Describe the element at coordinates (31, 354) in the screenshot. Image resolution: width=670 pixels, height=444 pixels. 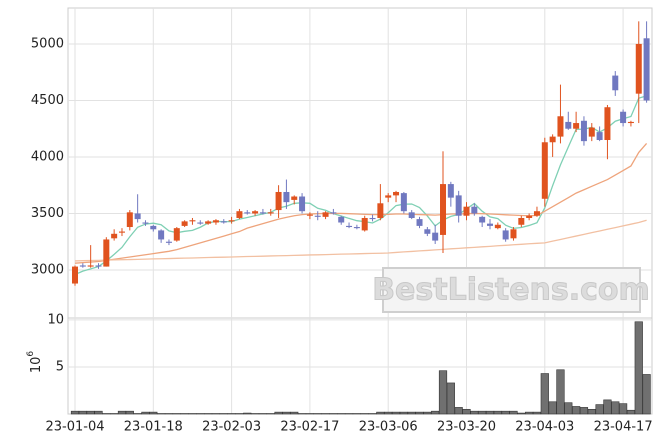
I see `volume-unit-exponent: 6` at that location.